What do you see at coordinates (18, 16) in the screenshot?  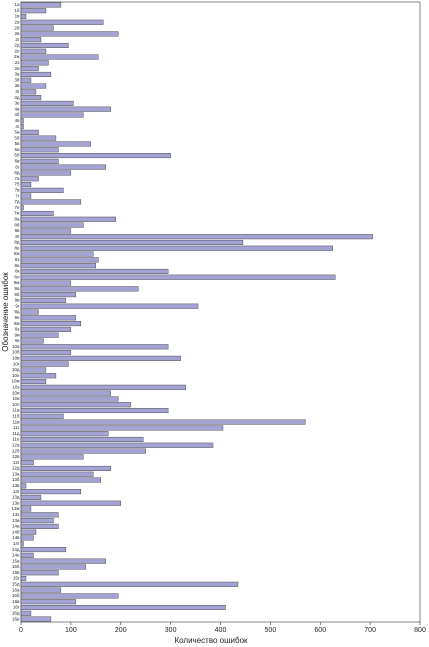 I see `y-tick-label: 1в` at bounding box center [18, 16].